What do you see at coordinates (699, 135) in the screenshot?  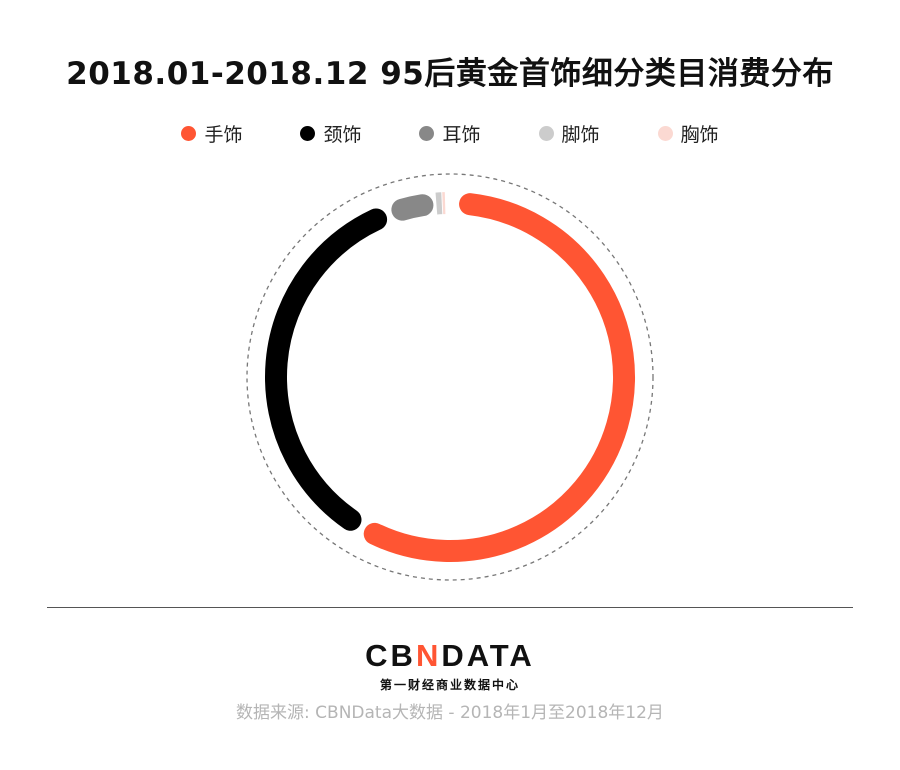 I see `legend-label: 胸饰` at bounding box center [699, 135].